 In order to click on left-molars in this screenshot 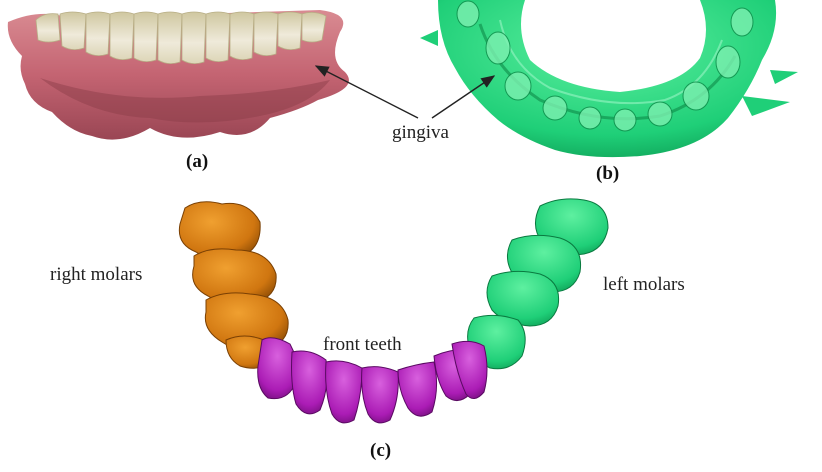, I will do `click(538, 284)`.